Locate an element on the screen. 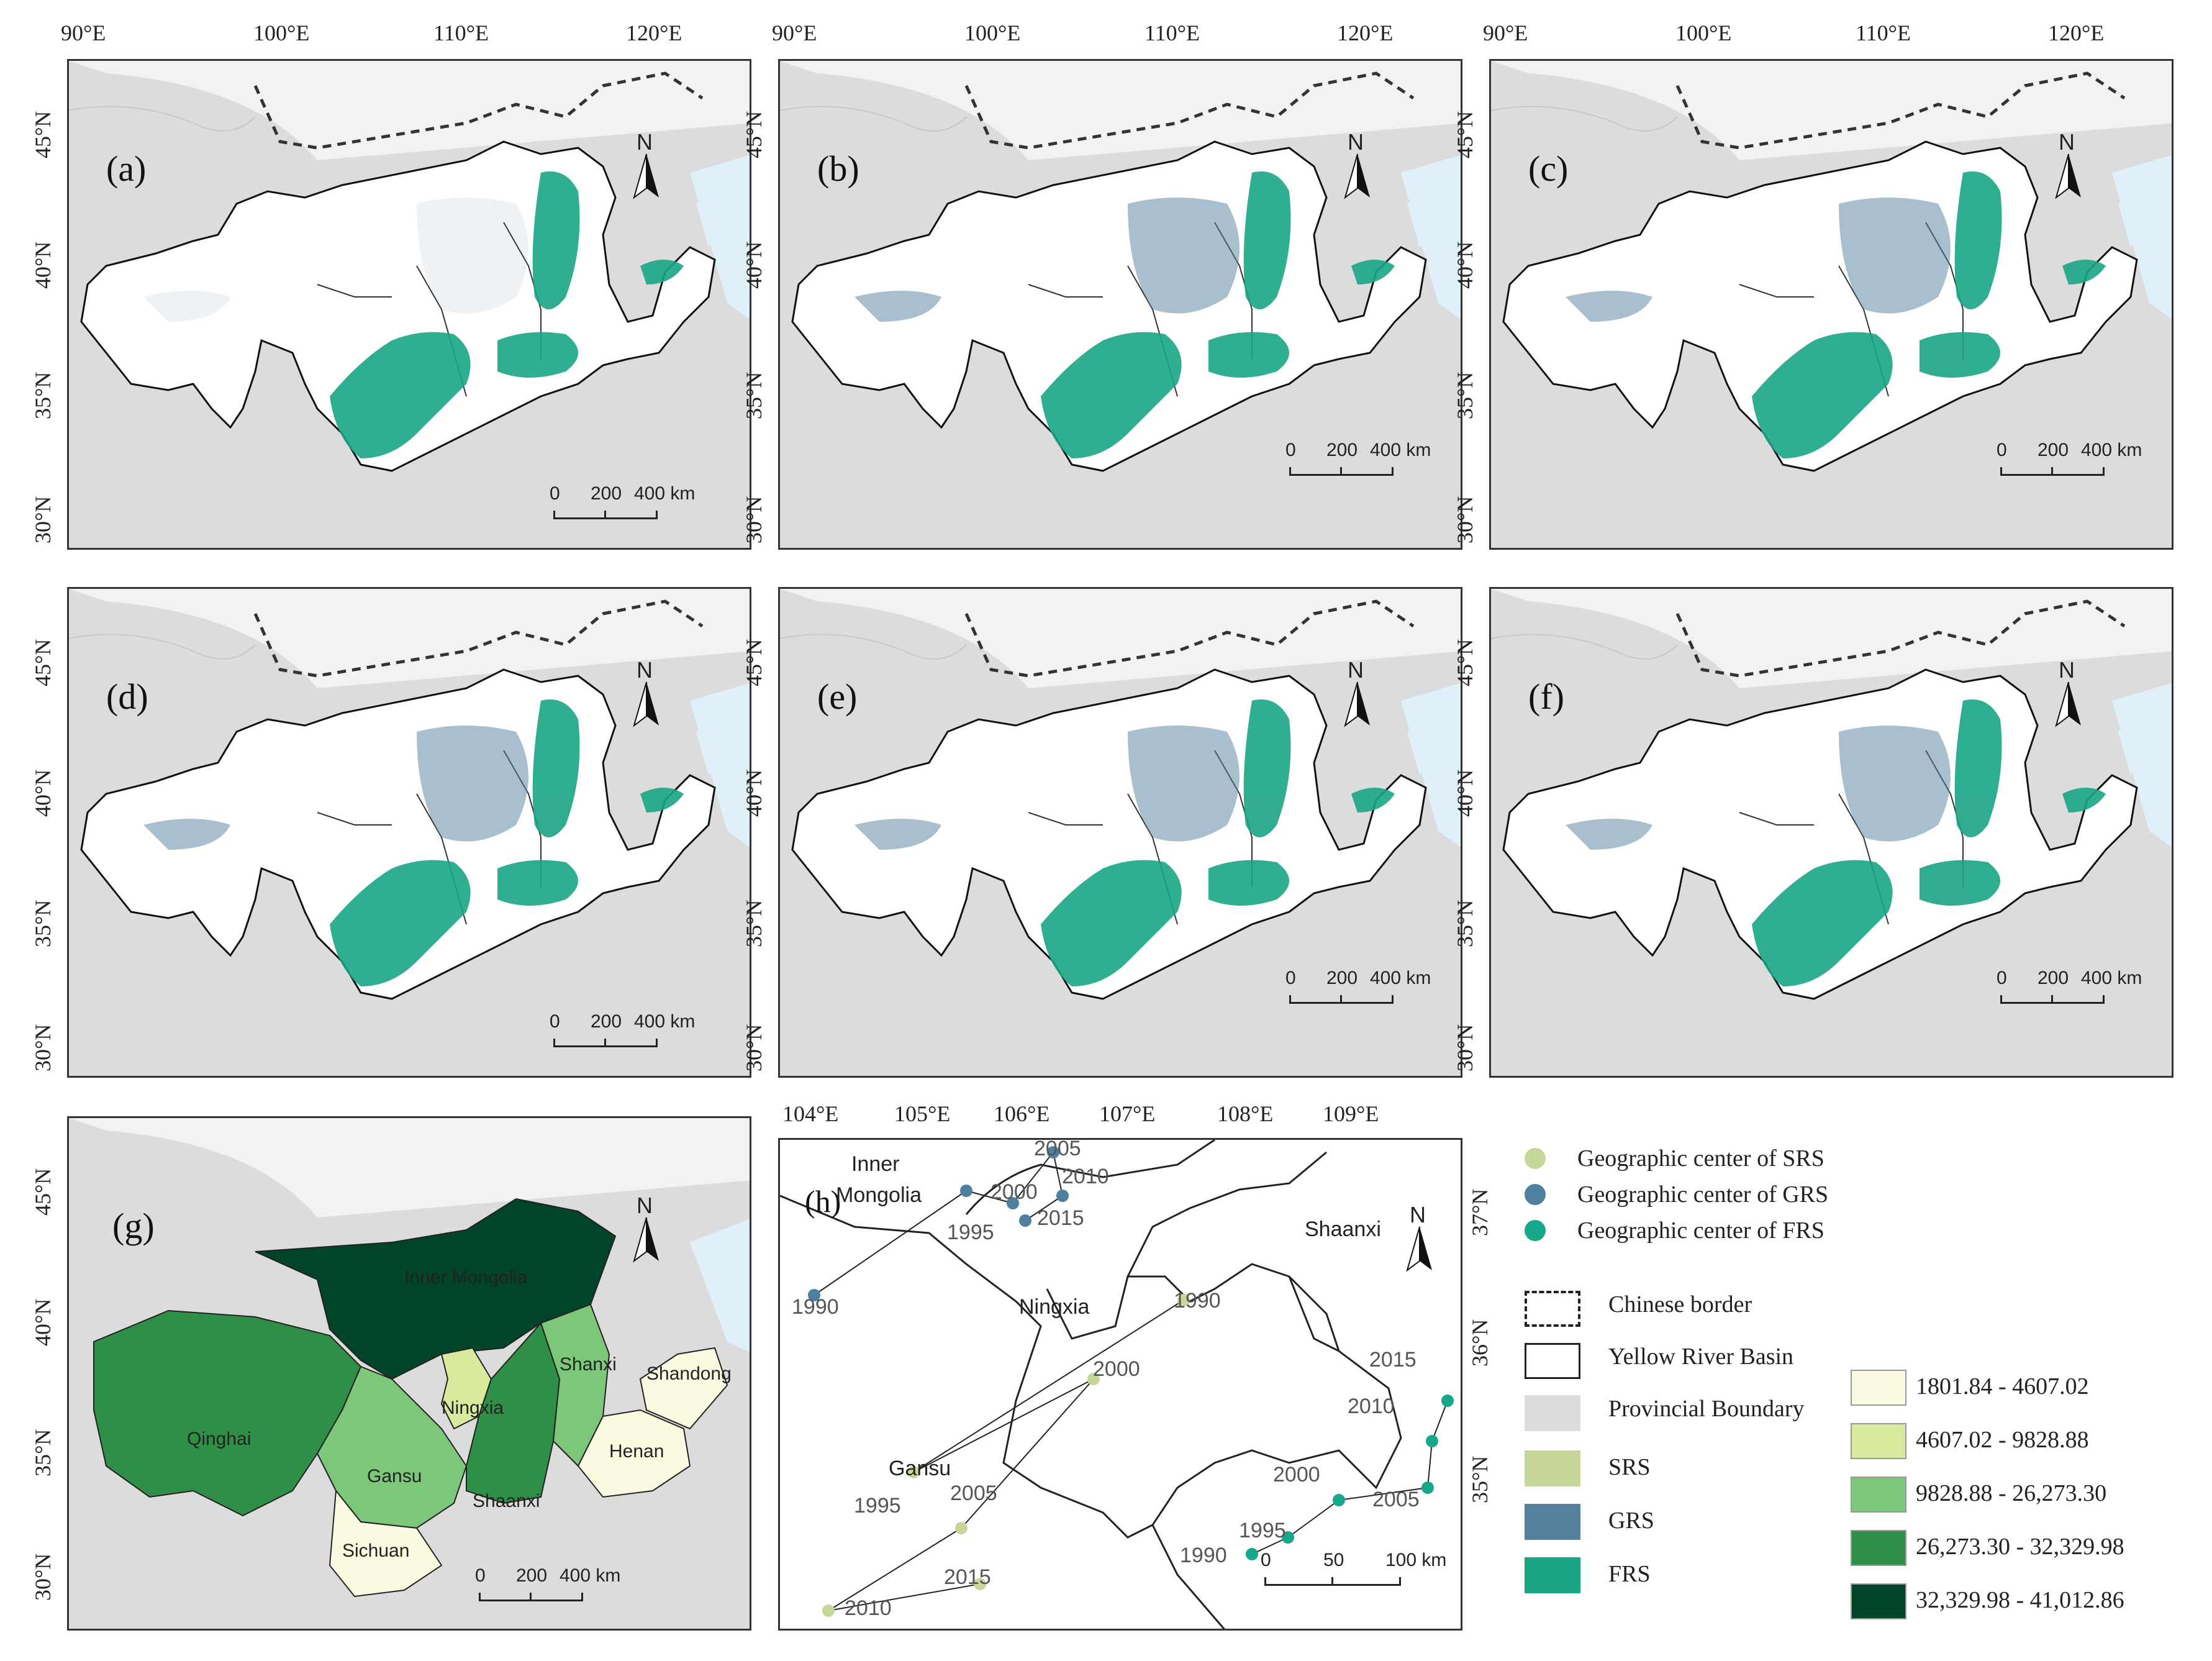 The image size is (2212, 1661). basin-map is located at coordinates (409, 794).